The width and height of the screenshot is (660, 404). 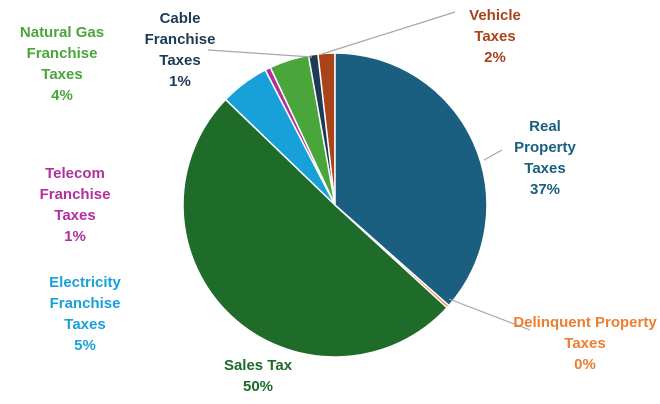 I want to click on slice-label: Vehicle Taxes 2%, so click(x=495, y=36).